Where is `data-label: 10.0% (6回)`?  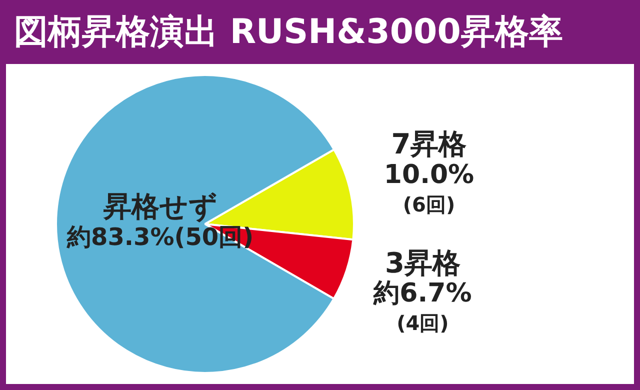 data-label: 10.0% (6回) is located at coordinates (429, 188).